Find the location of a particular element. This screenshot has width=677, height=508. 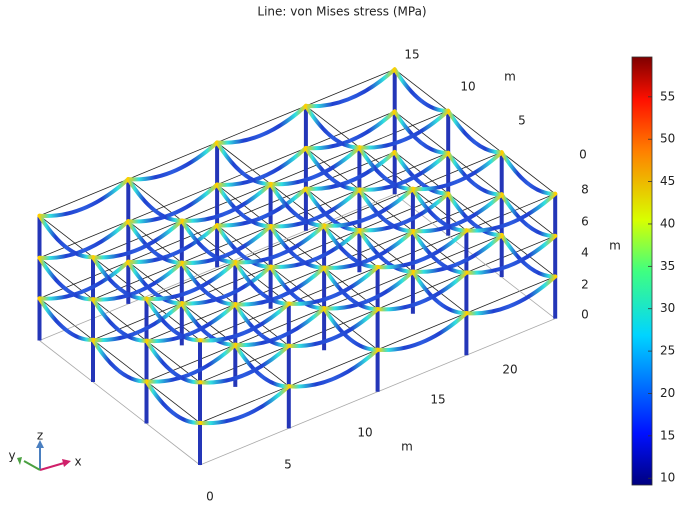

z-tick-label: 4 is located at coordinates (585, 253).